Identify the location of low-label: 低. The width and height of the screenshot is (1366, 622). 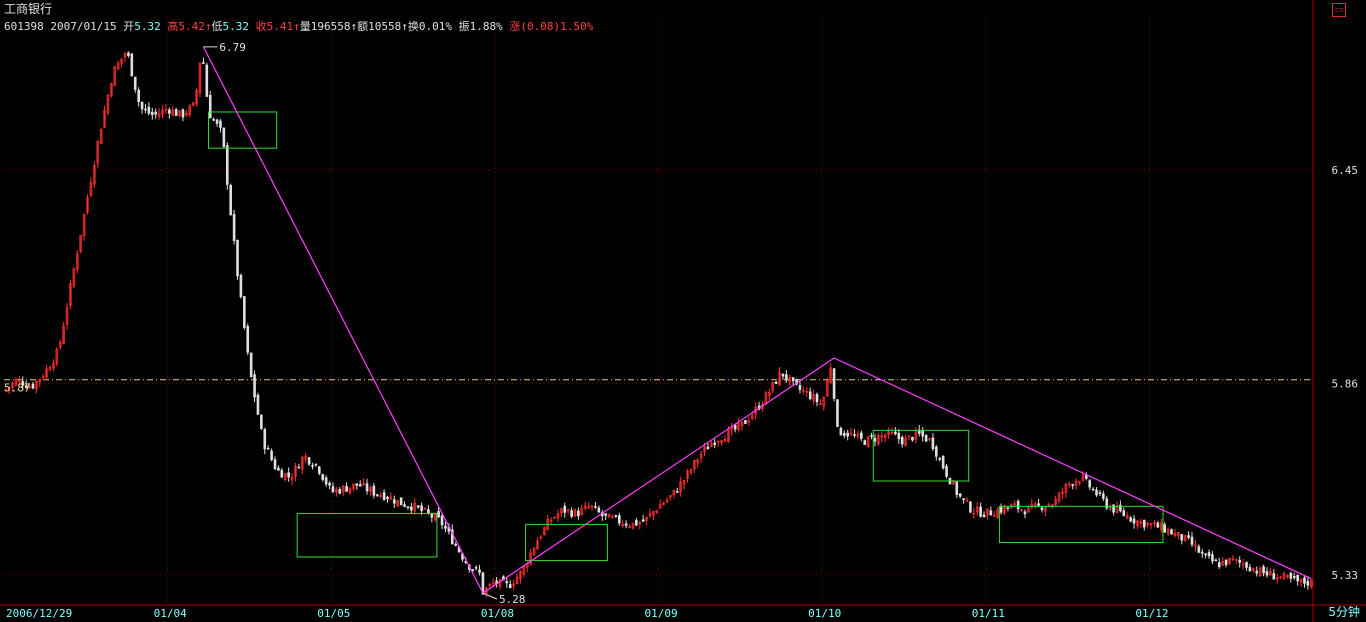
(217, 26).